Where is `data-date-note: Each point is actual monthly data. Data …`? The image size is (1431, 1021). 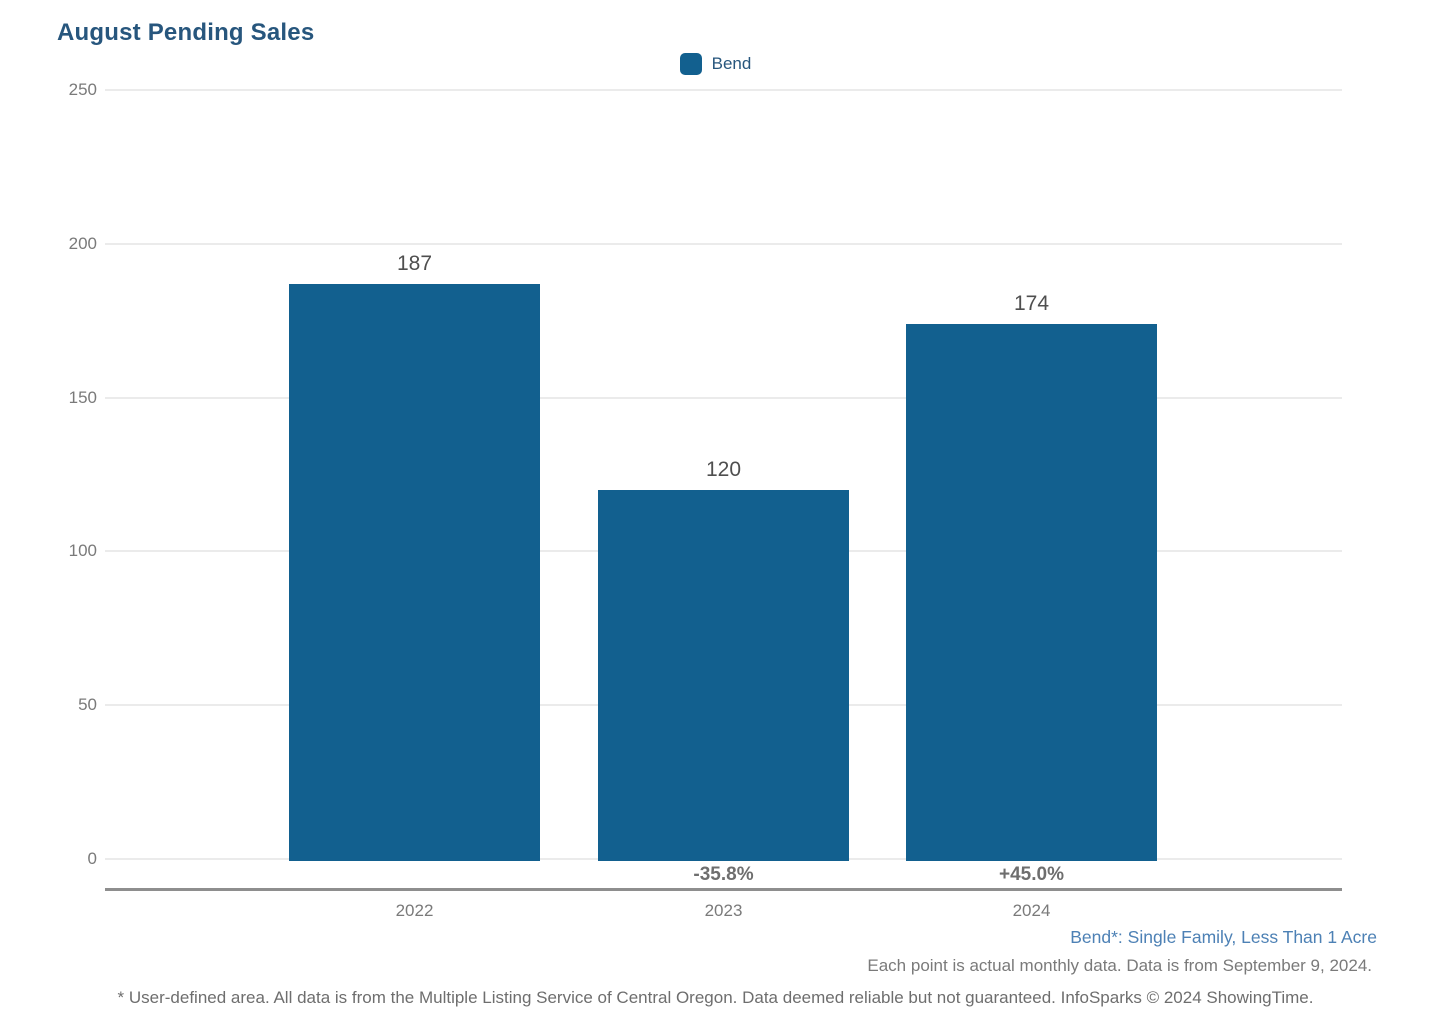 data-date-note: Each point is actual monthly data. Data … is located at coordinates (1119, 965).